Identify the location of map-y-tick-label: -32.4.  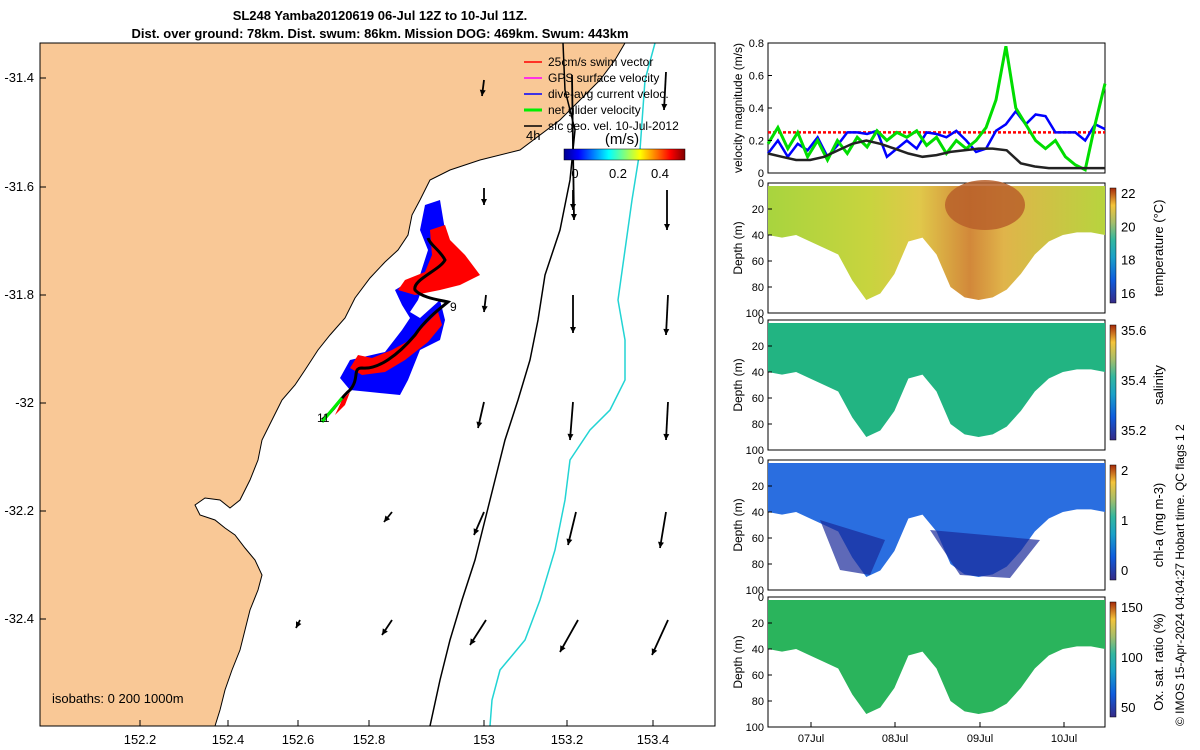
(19, 618).